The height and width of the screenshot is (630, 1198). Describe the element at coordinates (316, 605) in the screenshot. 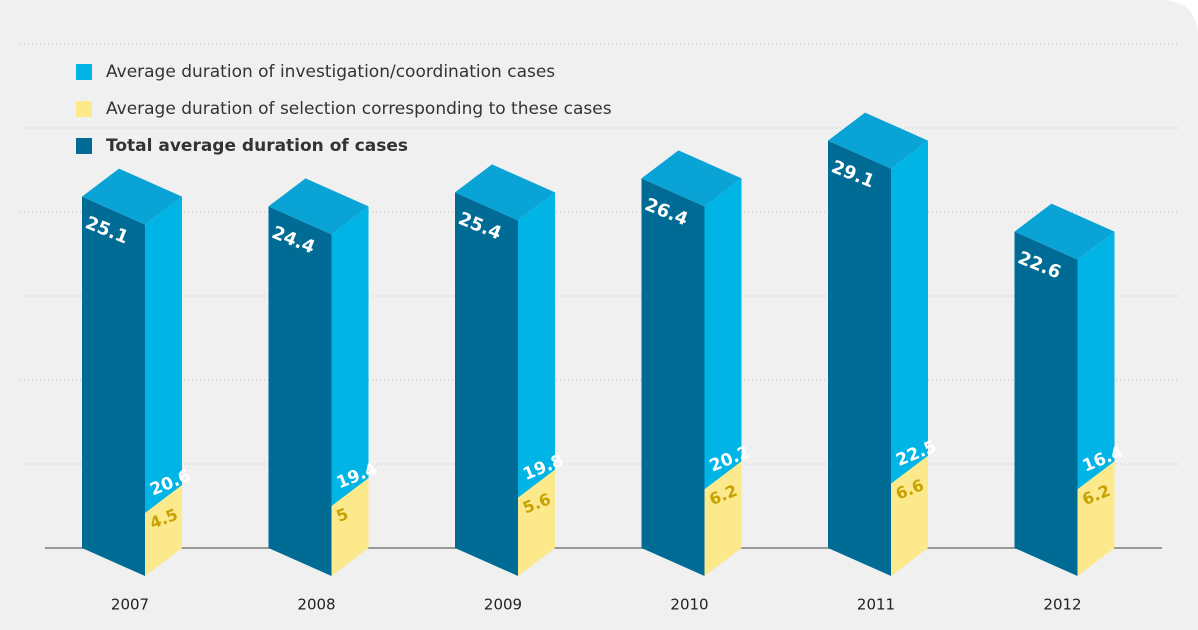

I see `x-tick-label: 2008` at that location.